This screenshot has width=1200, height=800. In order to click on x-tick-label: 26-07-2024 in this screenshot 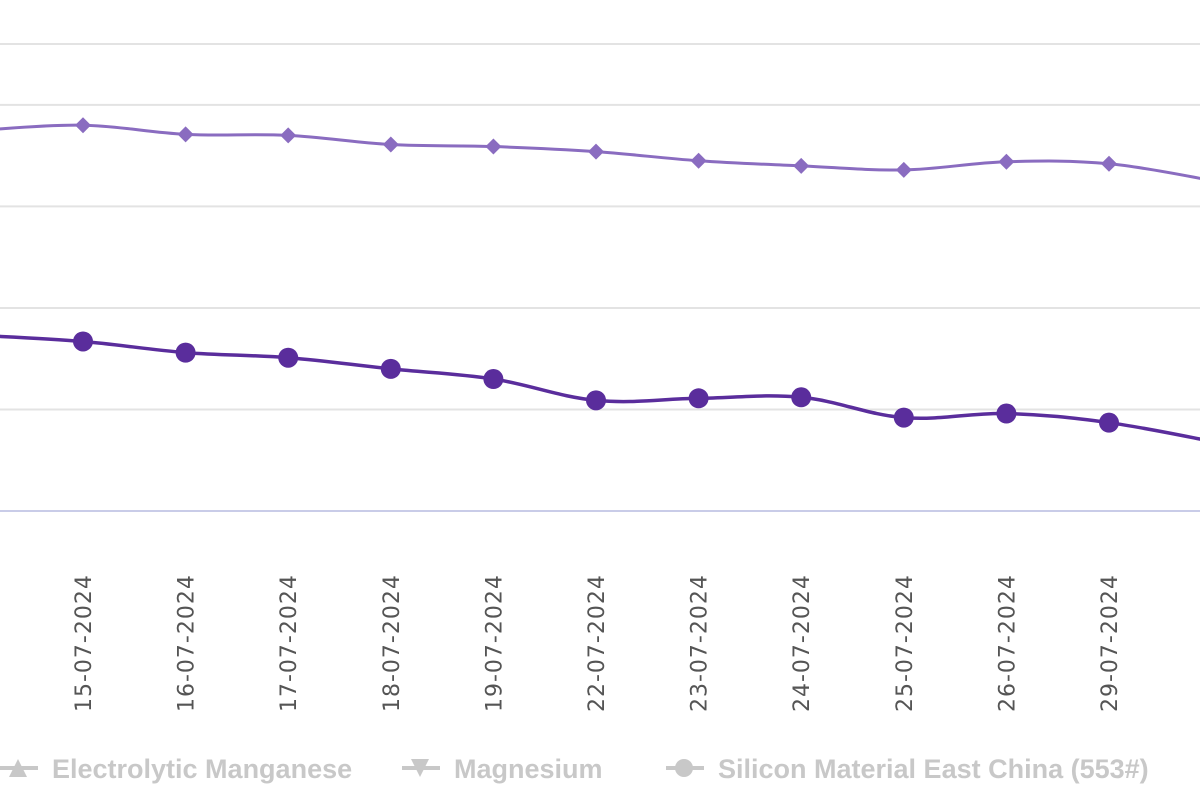, I will do `click(1007, 643)`.